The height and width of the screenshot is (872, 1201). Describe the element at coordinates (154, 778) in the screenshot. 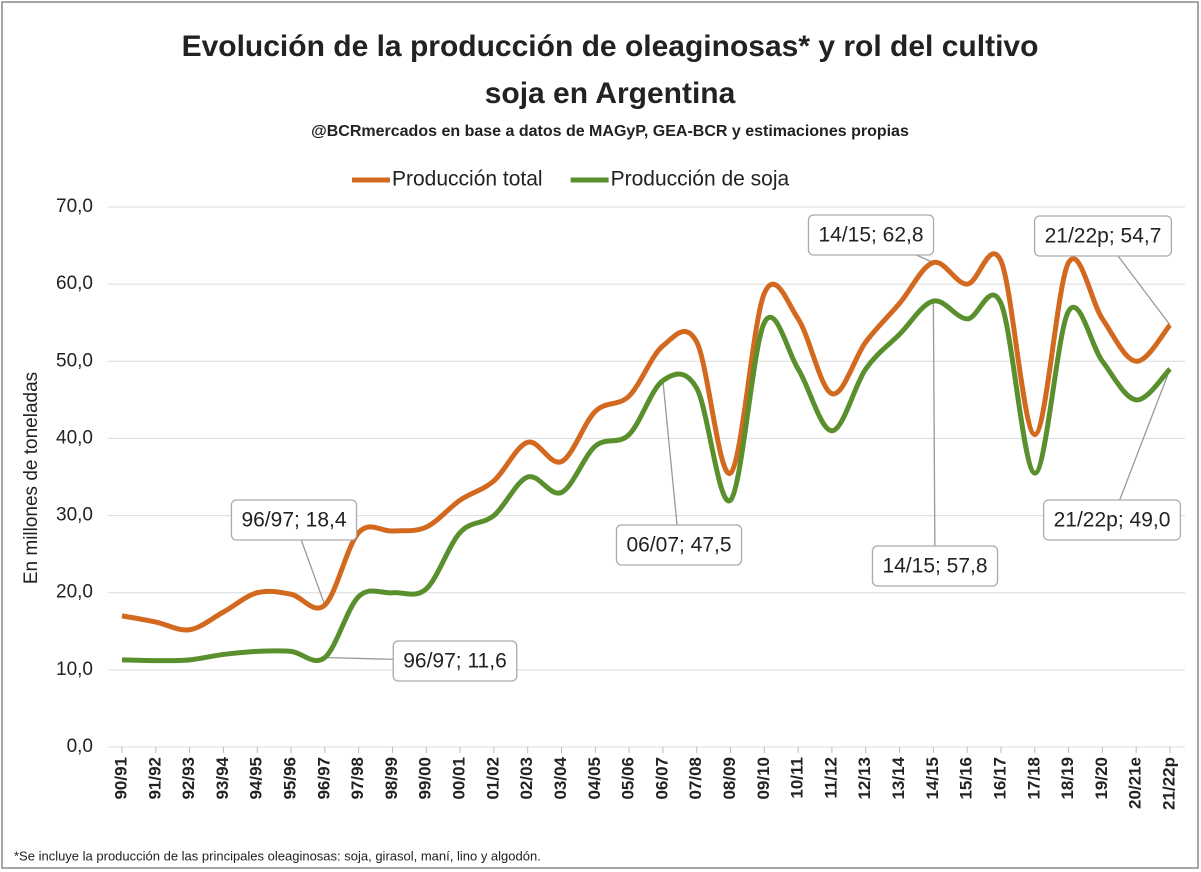

I see `x-tick-label: 91/92` at that location.